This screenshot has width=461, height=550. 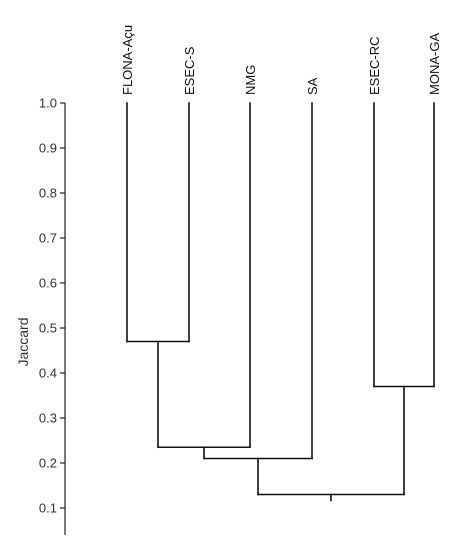 I want to click on y-tick-label: 0.5, so click(x=48, y=328).